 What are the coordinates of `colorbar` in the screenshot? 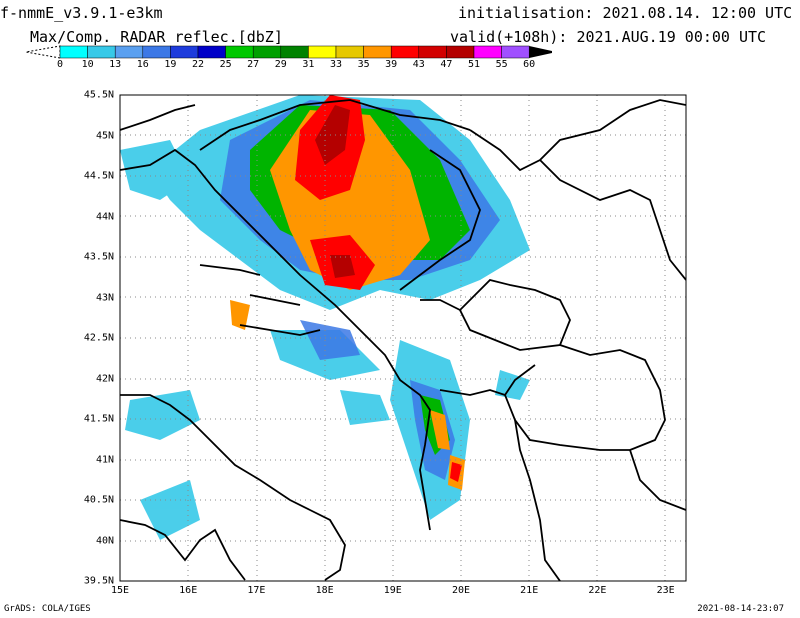 It's located at (288, 52).